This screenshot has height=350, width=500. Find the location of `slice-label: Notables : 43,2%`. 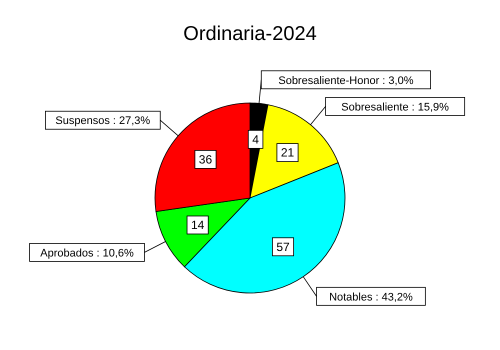

slice-label: Notables : 43,2% is located at coordinates (371, 297).